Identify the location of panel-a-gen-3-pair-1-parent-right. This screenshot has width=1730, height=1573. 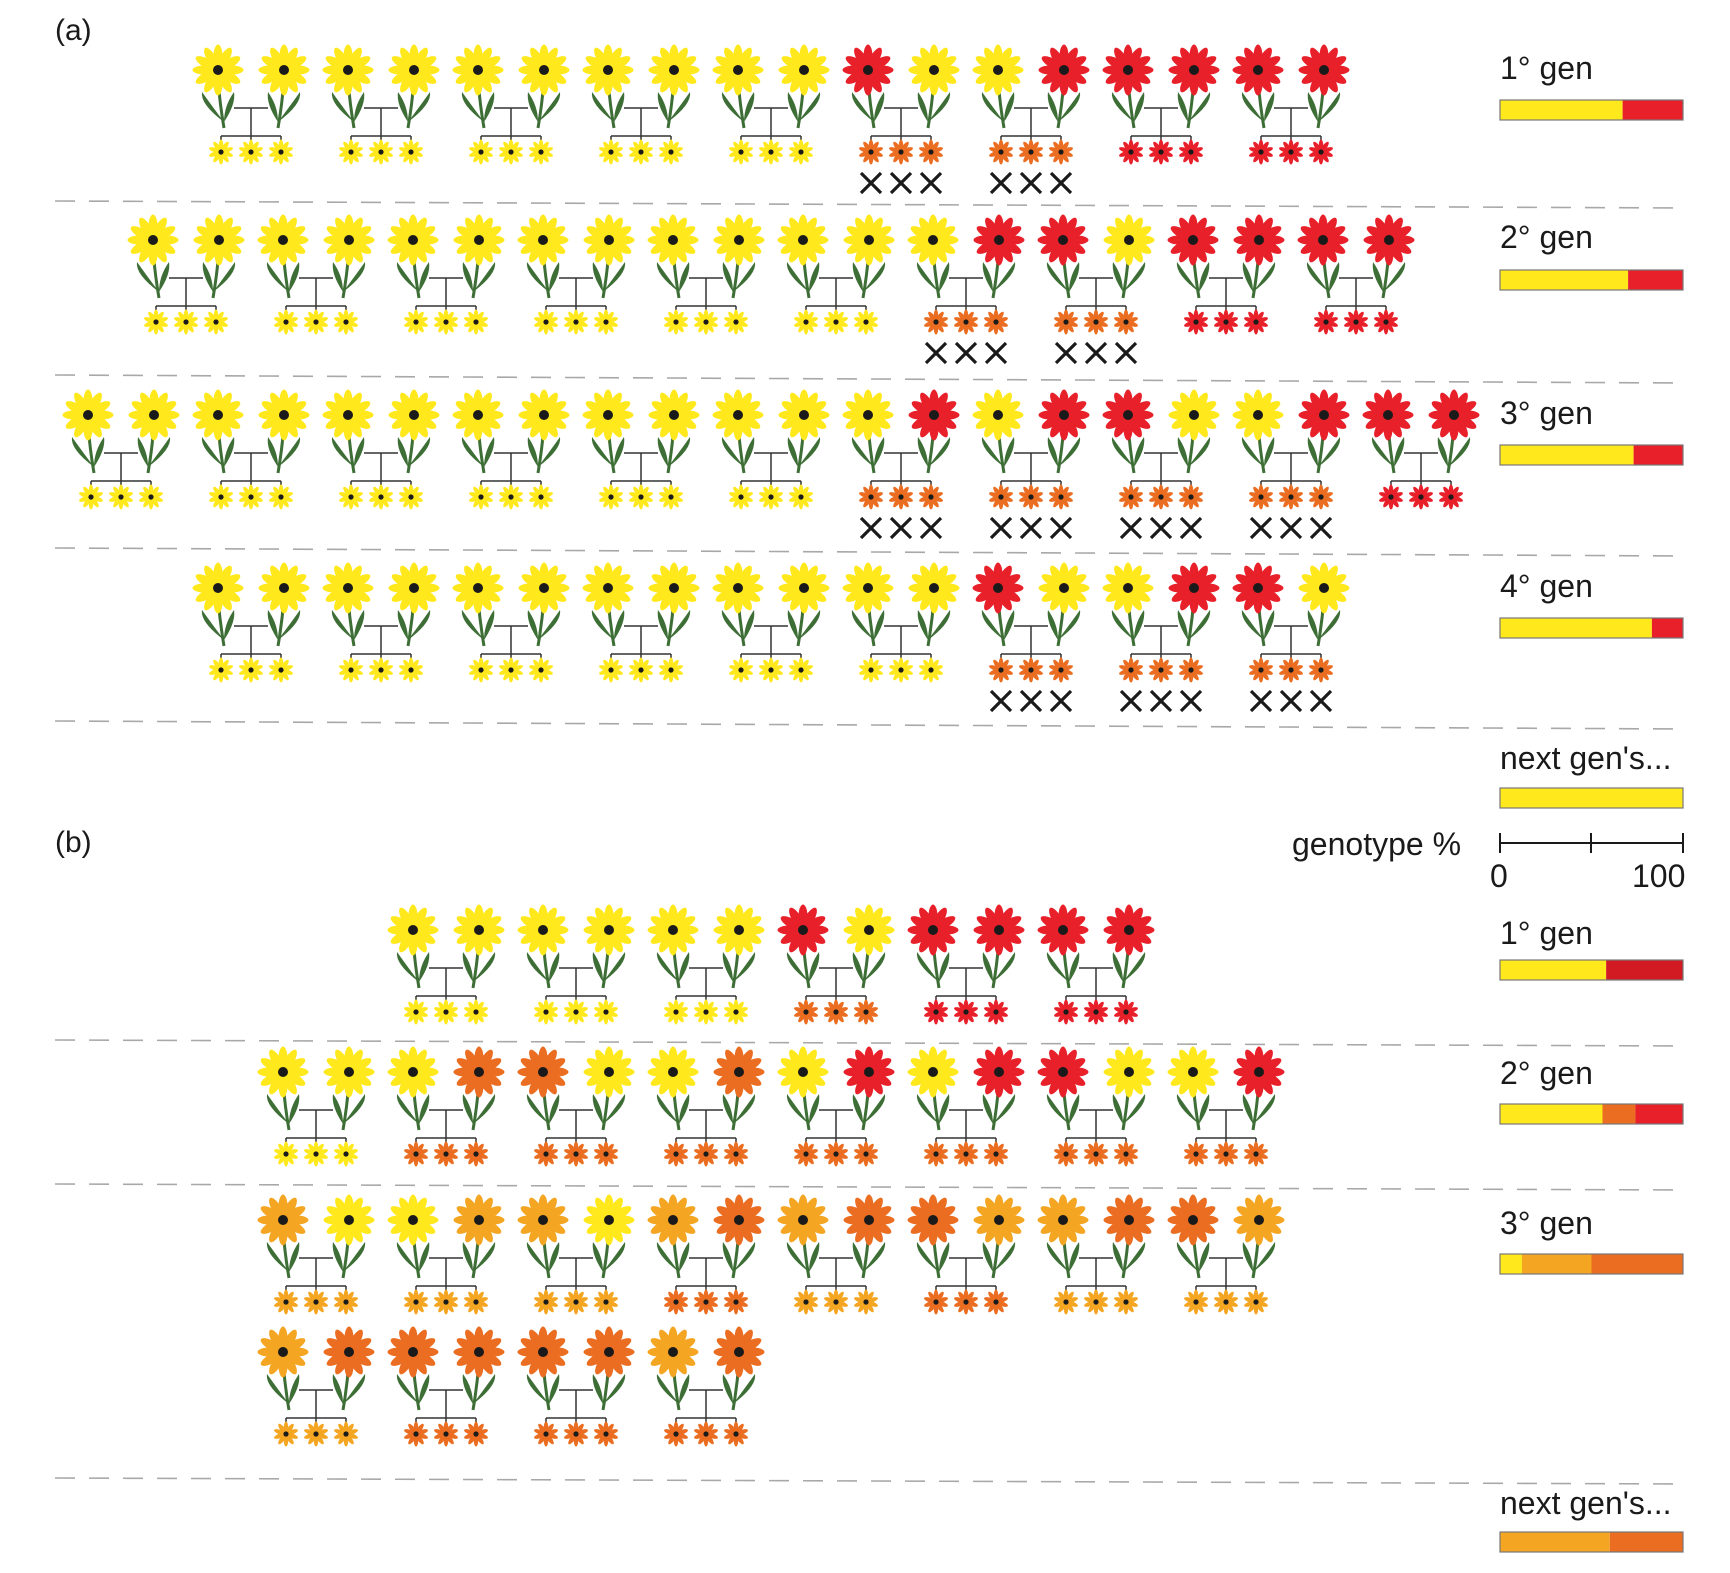
(154, 432).